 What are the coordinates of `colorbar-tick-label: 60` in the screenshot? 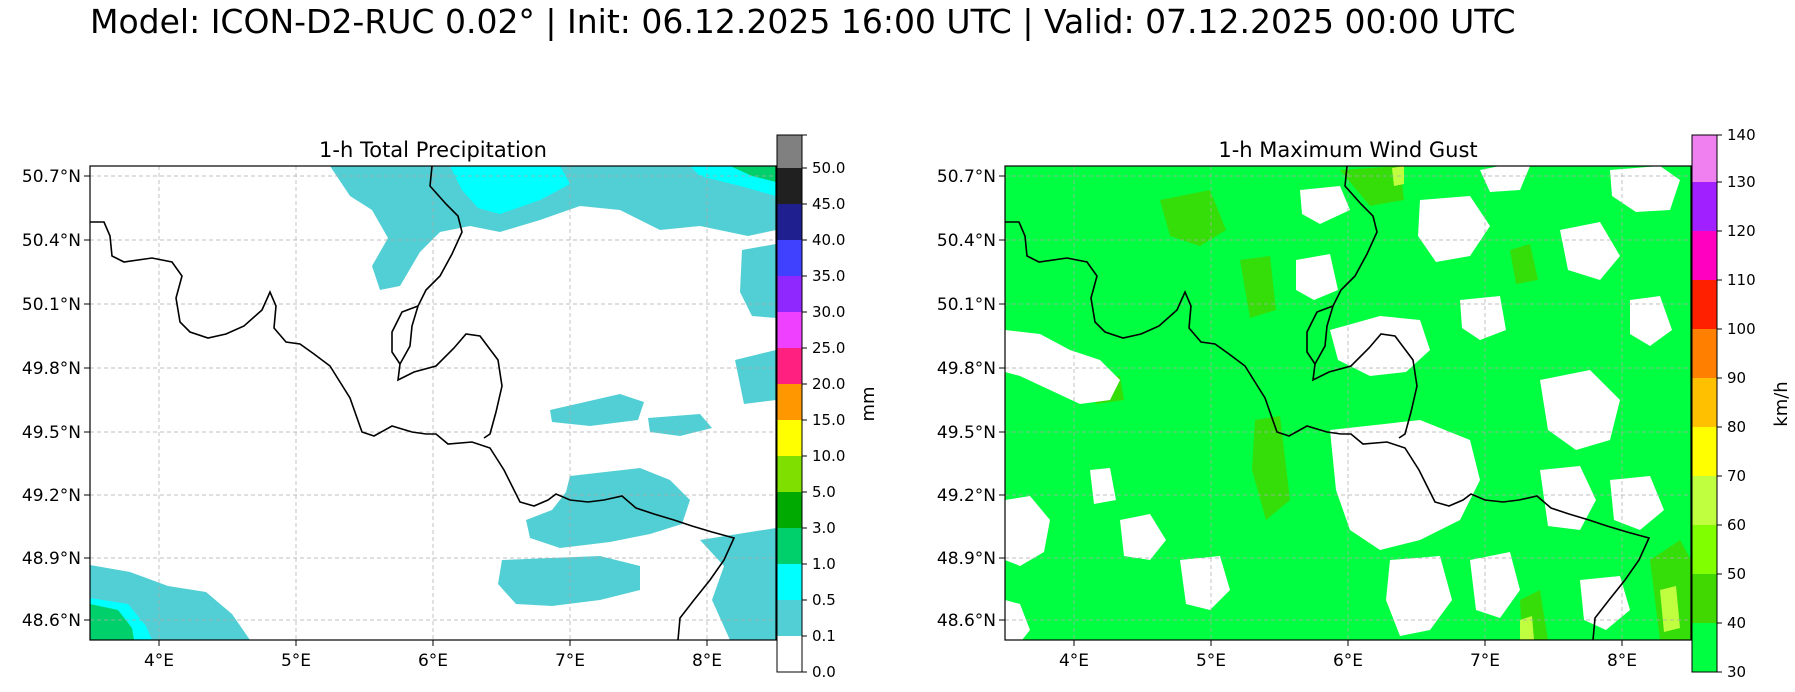 It's located at (1736, 525).